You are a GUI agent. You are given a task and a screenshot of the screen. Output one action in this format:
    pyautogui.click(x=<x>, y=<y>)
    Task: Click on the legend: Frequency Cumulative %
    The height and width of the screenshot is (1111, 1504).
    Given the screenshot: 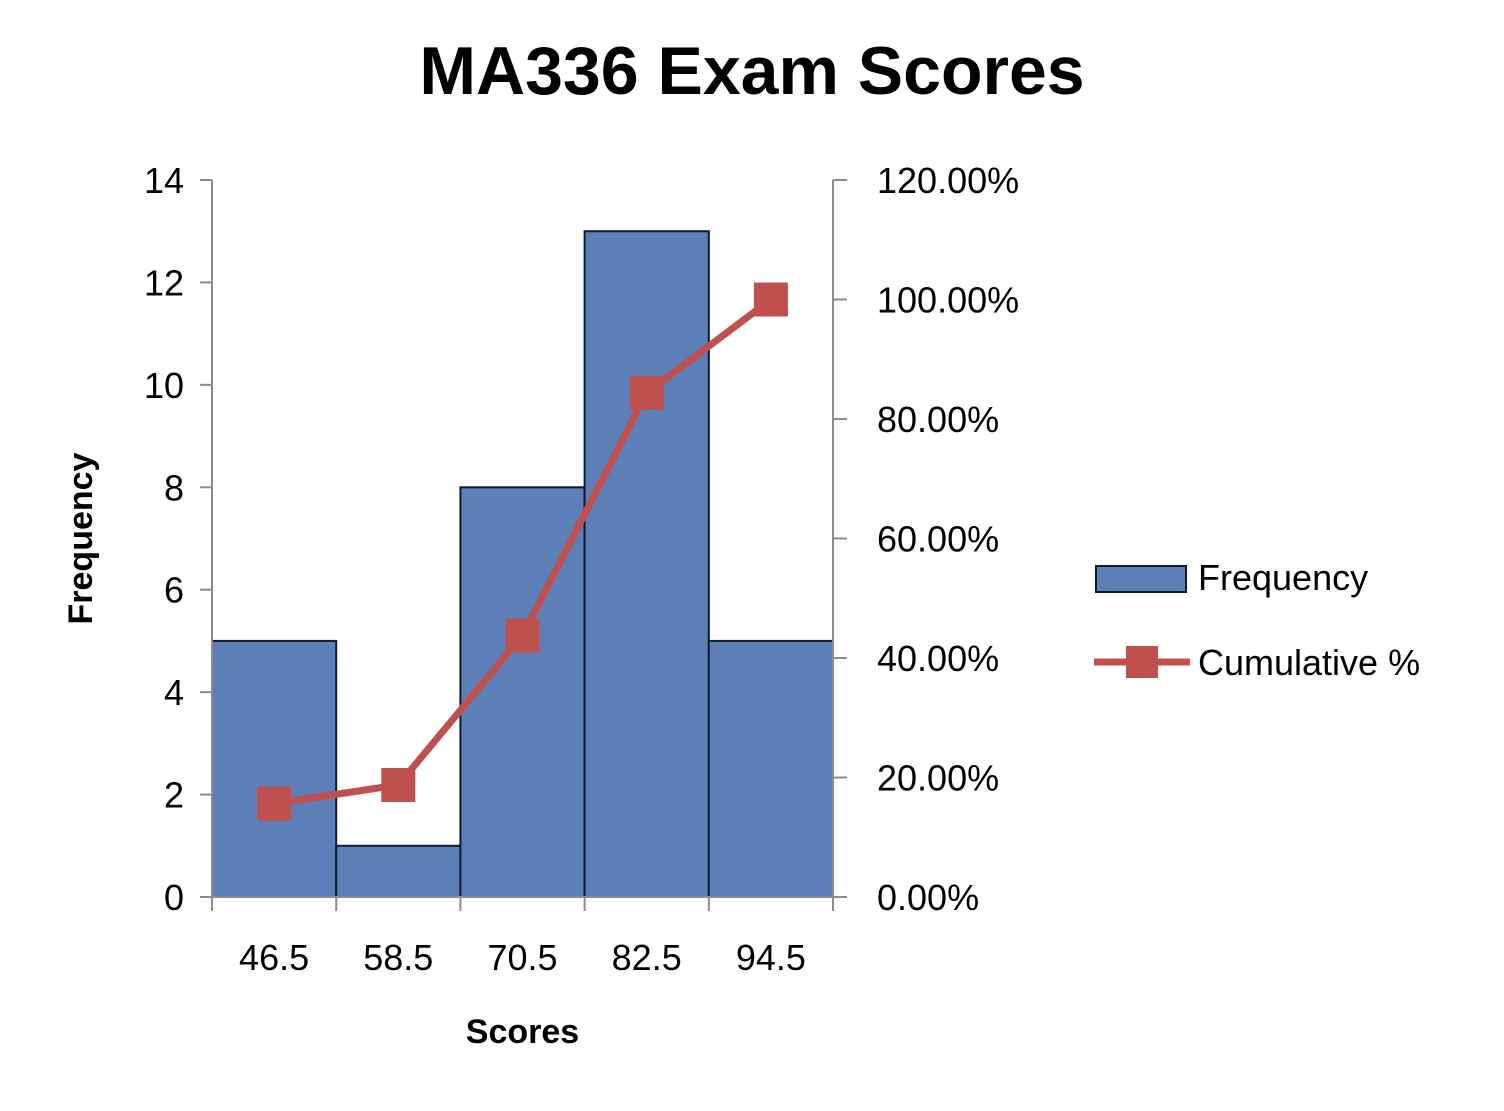 What is the action you would take?
    pyautogui.click(x=1257, y=620)
    